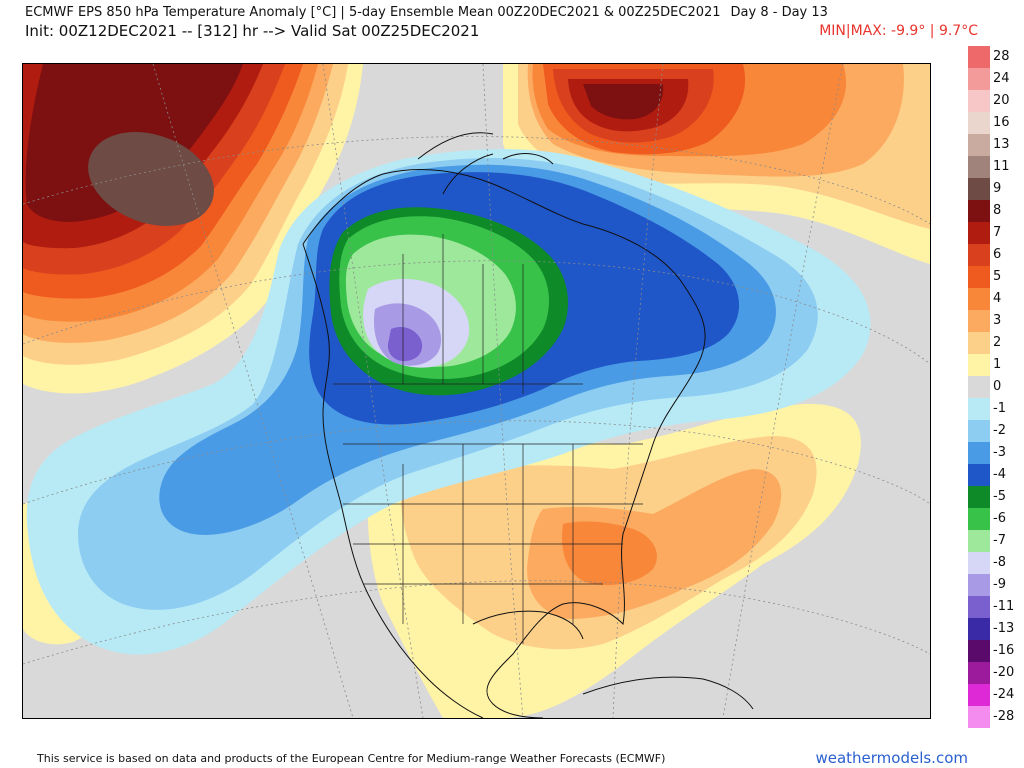 The image size is (1024, 768). Describe the element at coordinates (999, 496) in the screenshot. I see `legend-label: -5` at that location.